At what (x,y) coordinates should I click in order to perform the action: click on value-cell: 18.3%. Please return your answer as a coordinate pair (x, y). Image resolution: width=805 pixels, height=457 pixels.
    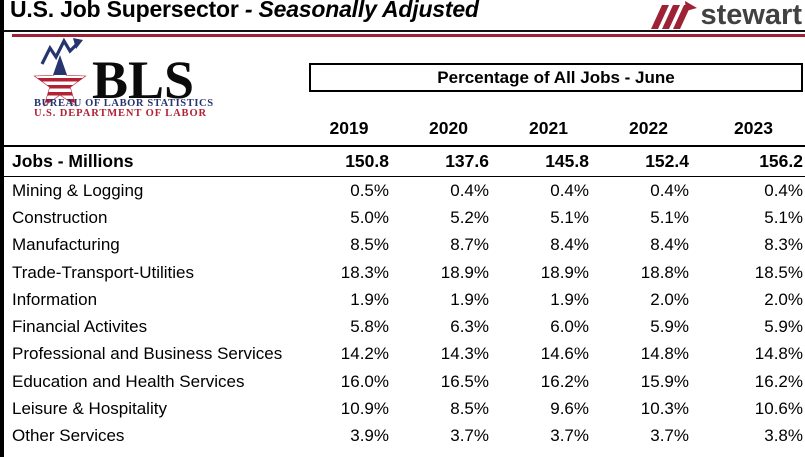
    Looking at the image, I should click on (364, 272).